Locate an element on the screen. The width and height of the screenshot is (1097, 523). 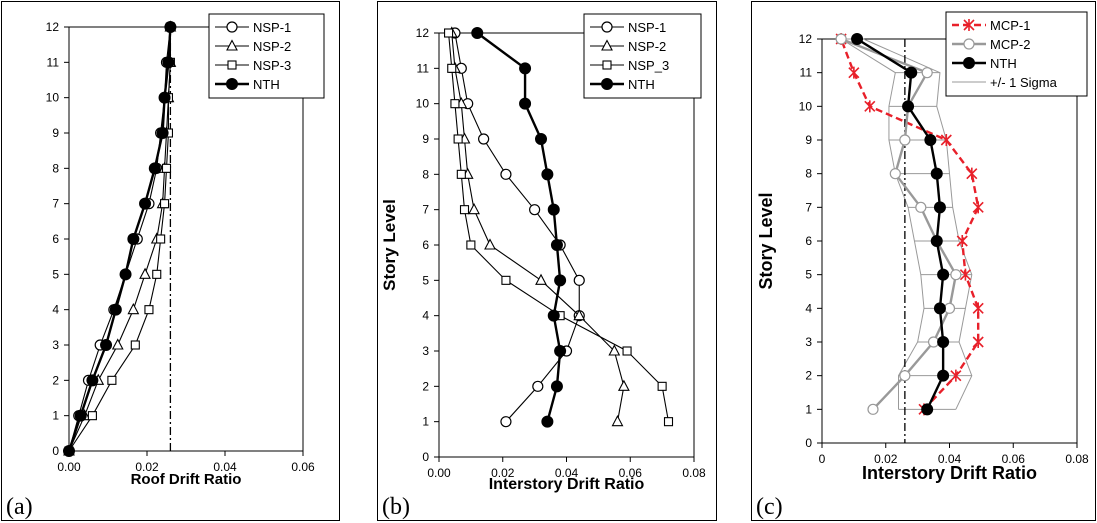
legend-label: MCP-1 is located at coordinates (1010, 25).